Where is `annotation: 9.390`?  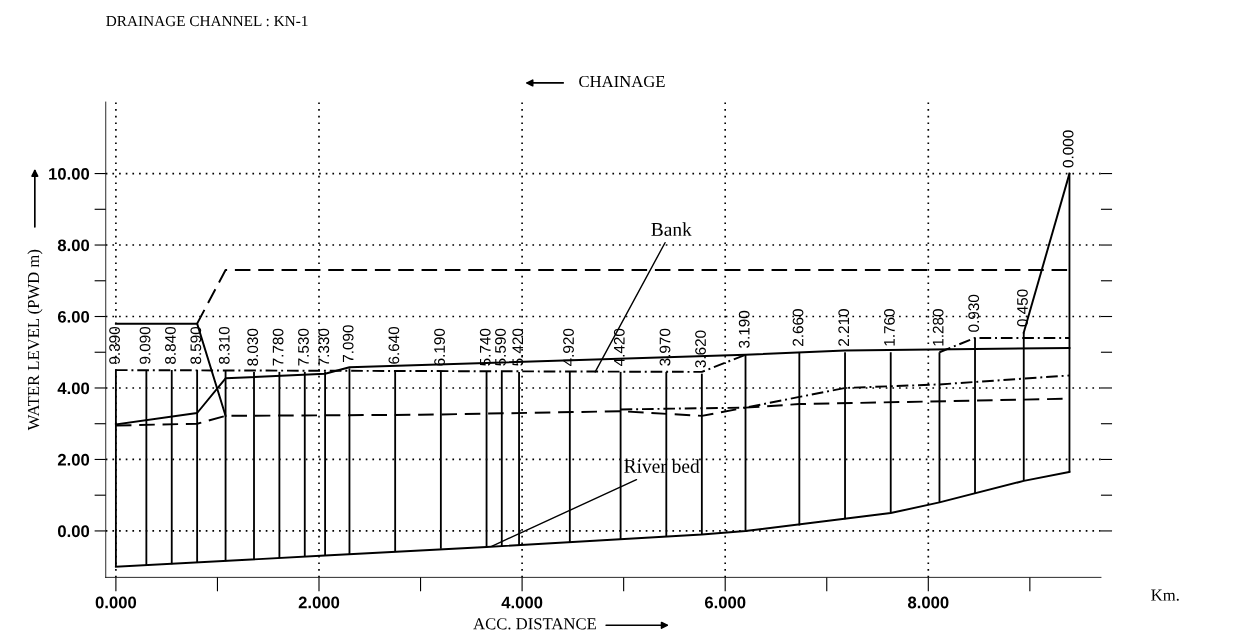
annotation: 9.390 is located at coordinates (114, 345).